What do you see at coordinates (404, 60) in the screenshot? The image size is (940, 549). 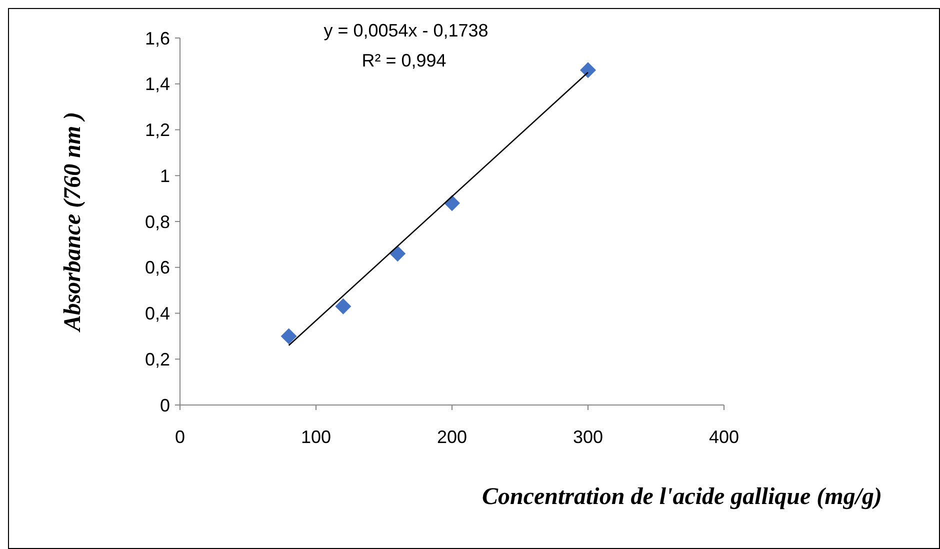 I see `annotation: R² = 0,994` at bounding box center [404, 60].